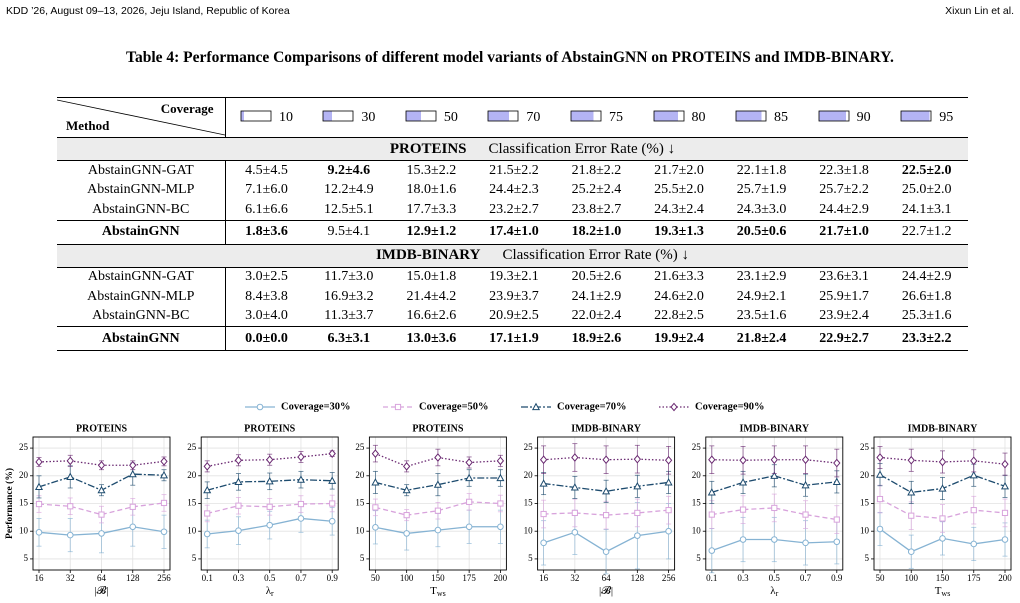 The image size is (1020, 603). What do you see at coordinates (431, 296) in the screenshot?
I see `value-cell: 21.4±4.2` at bounding box center [431, 296].